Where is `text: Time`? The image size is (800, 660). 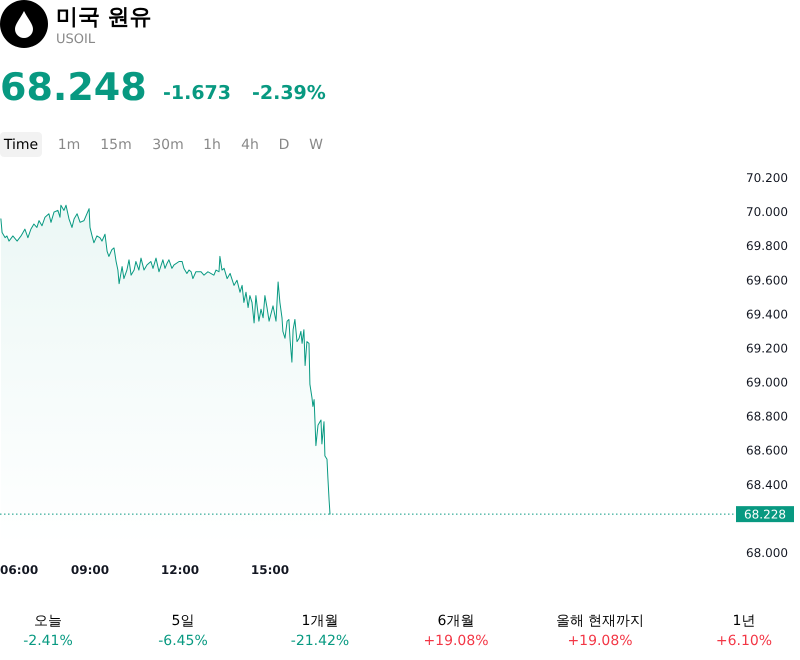 text: Time is located at coordinates (20, 145).